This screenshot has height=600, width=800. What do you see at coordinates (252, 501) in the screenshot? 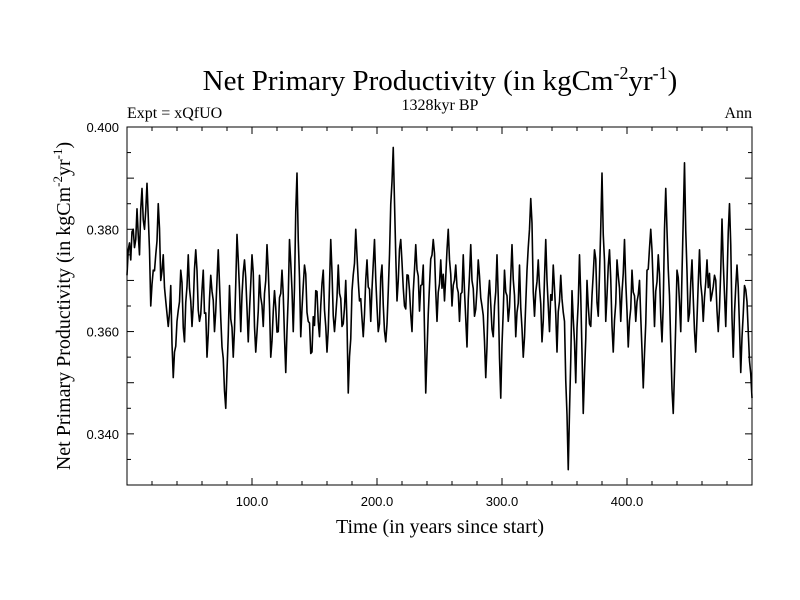
I see `x-tick-label: 100.0` at bounding box center [252, 501].